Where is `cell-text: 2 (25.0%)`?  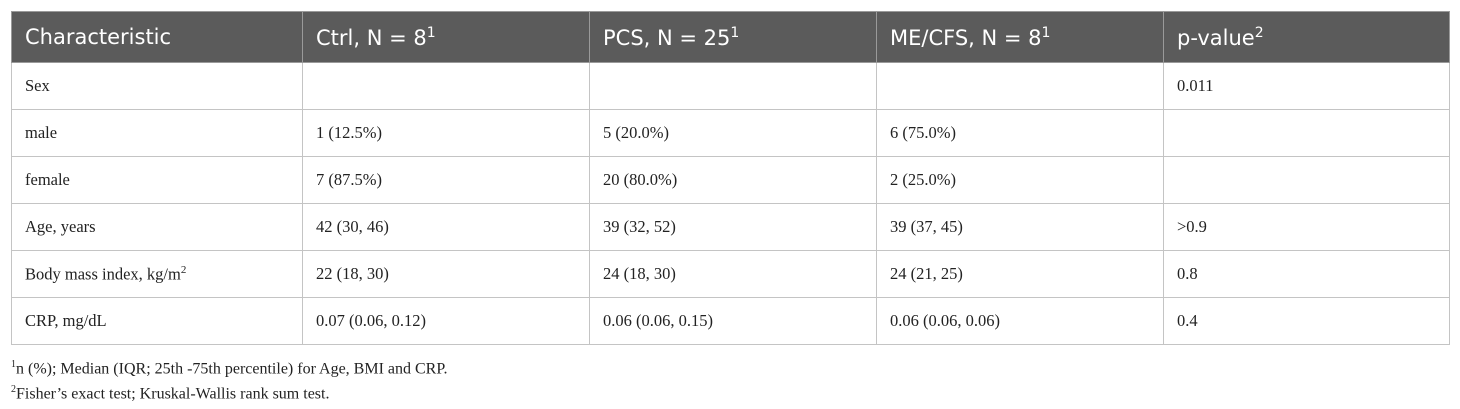 cell-text: 2 (25.0%) is located at coordinates (923, 179).